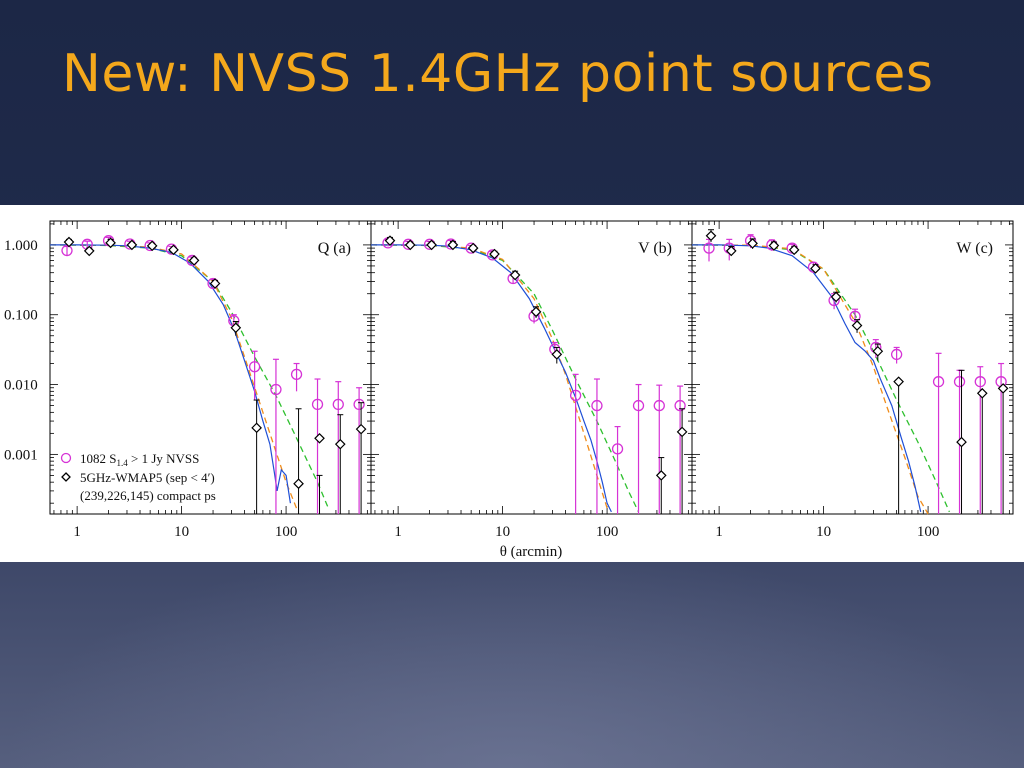 The image size is (1024, 768). What do you see at coordinates (66, 477) in the screenshot?
I see `legend-wmap-marker` at bounding box center [66, 477].